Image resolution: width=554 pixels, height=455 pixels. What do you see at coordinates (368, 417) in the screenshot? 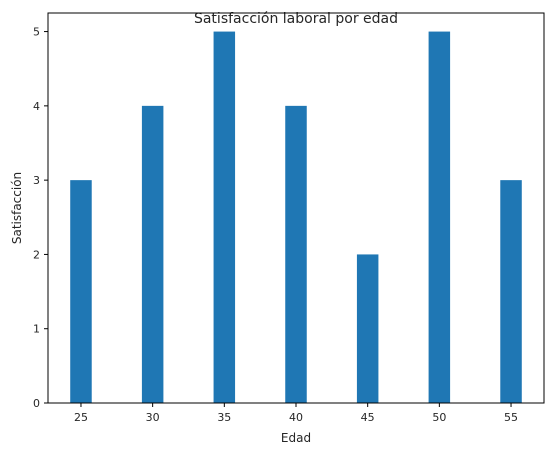
I see `x-tick-label: 45` at bounding box center [368, 417].